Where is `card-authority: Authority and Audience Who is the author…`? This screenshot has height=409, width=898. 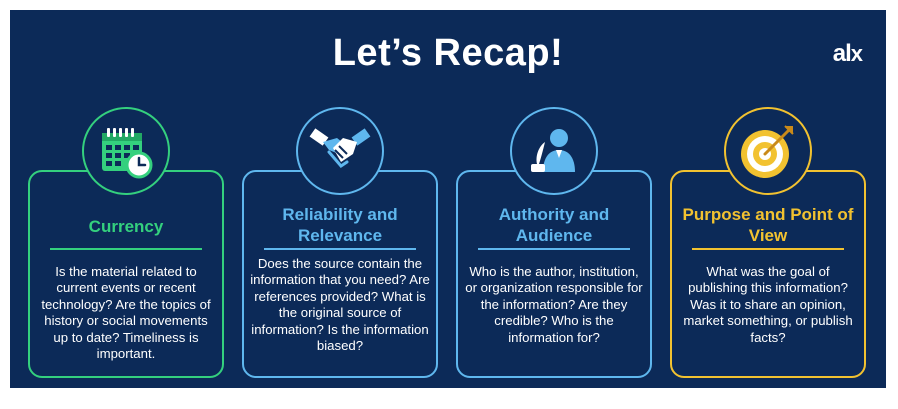 card-authority: Authority and Audience Who is the author… is located at coordinates (554, 274).